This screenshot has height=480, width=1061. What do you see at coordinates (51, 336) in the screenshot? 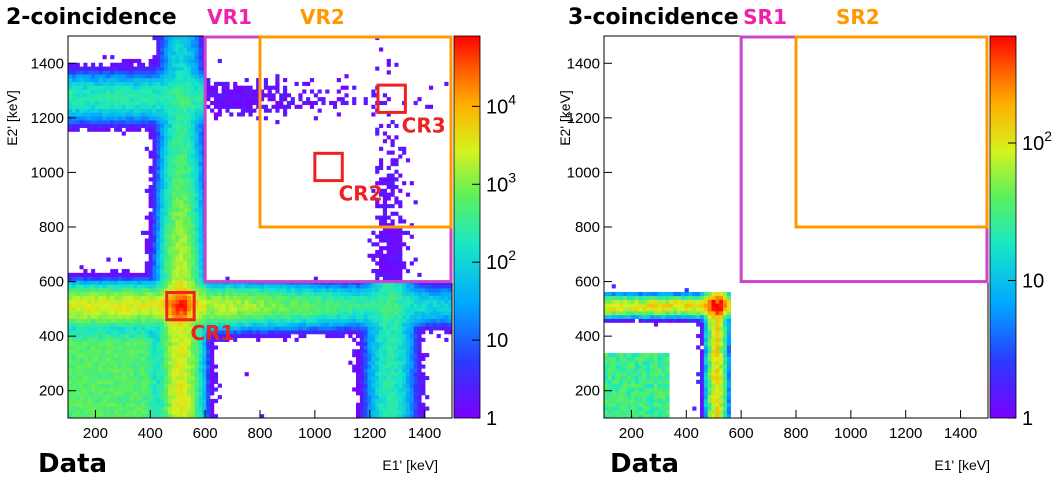
I see `y-tick-label: 400` at bounding box center [51, 336].